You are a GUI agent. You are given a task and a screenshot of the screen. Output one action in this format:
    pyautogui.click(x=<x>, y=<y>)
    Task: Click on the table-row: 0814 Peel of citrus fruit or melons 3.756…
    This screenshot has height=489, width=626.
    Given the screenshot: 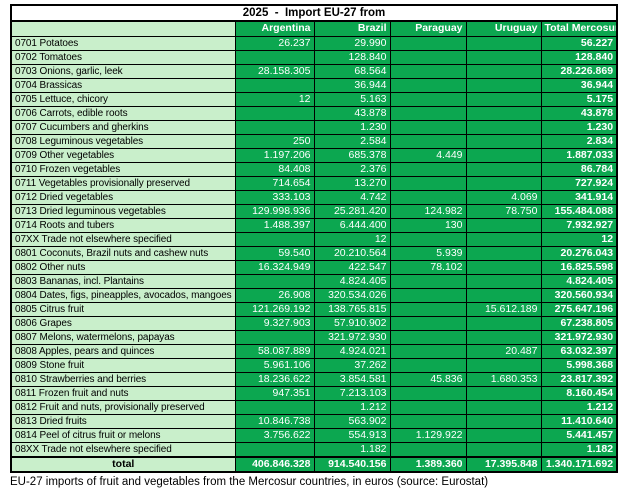 What is the action you would take?
    pyautogui.click(x=314, y=435)
    